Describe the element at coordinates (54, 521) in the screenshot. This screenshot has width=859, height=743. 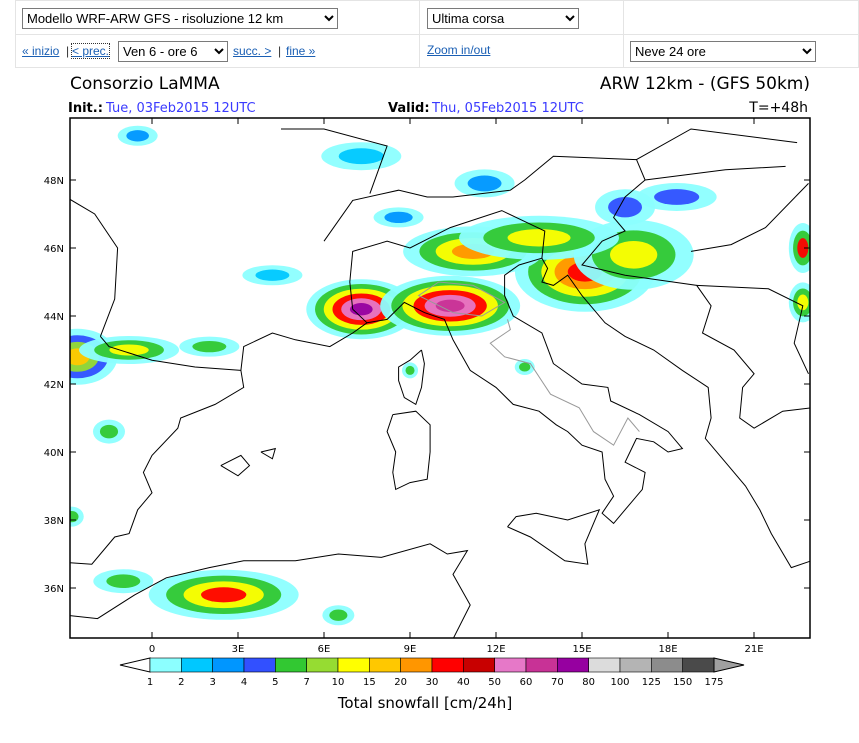
I see `lat-label: 38N` at that location.